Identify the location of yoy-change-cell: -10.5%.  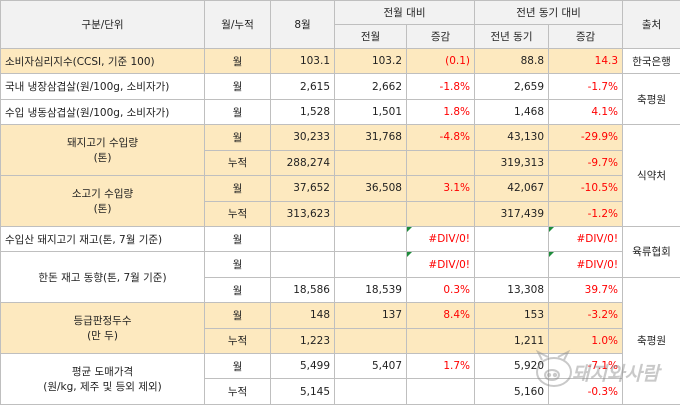
(586, 188).